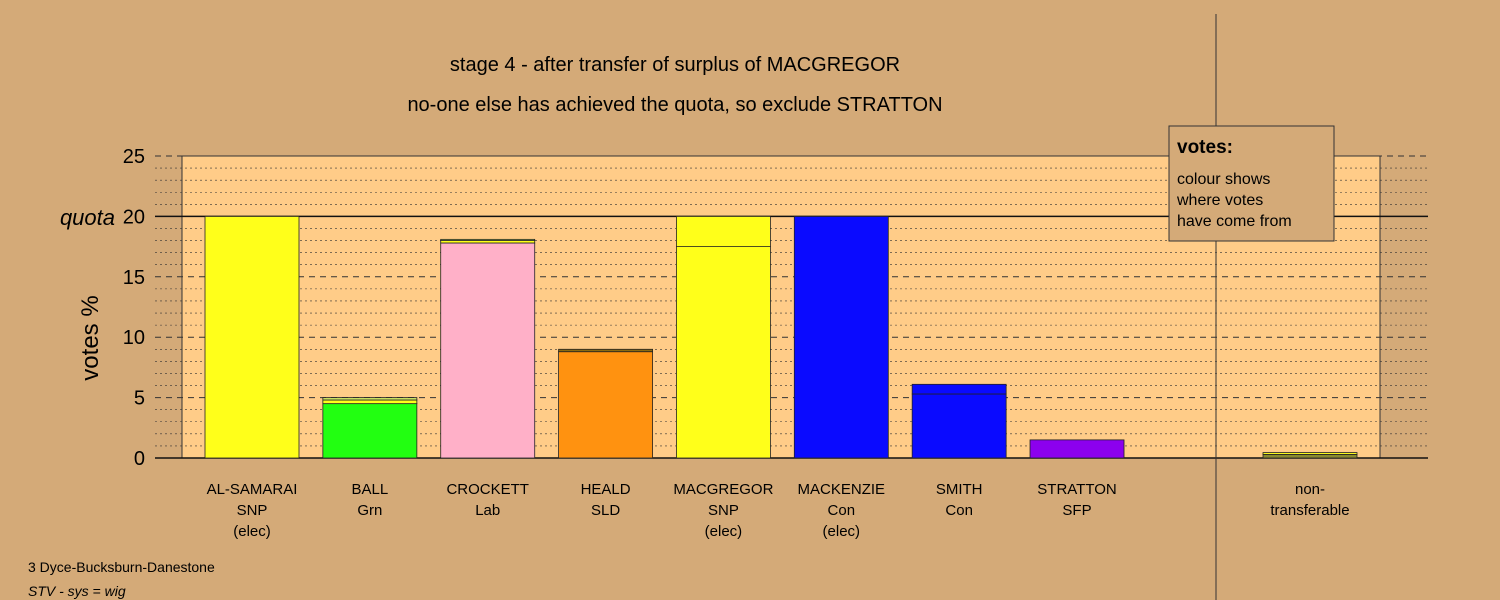 The image size is (1500, 600). Describe the element at coordinates (134, 308) in the screenshot. I see `y-axis: 0 5 10 15 20 25` at that location.